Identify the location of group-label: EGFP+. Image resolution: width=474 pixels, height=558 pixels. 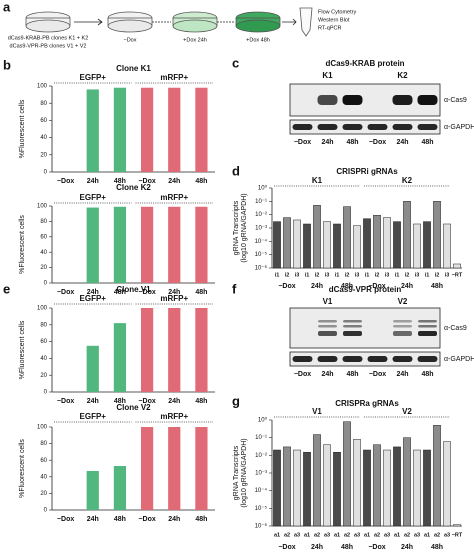
(93, 416).